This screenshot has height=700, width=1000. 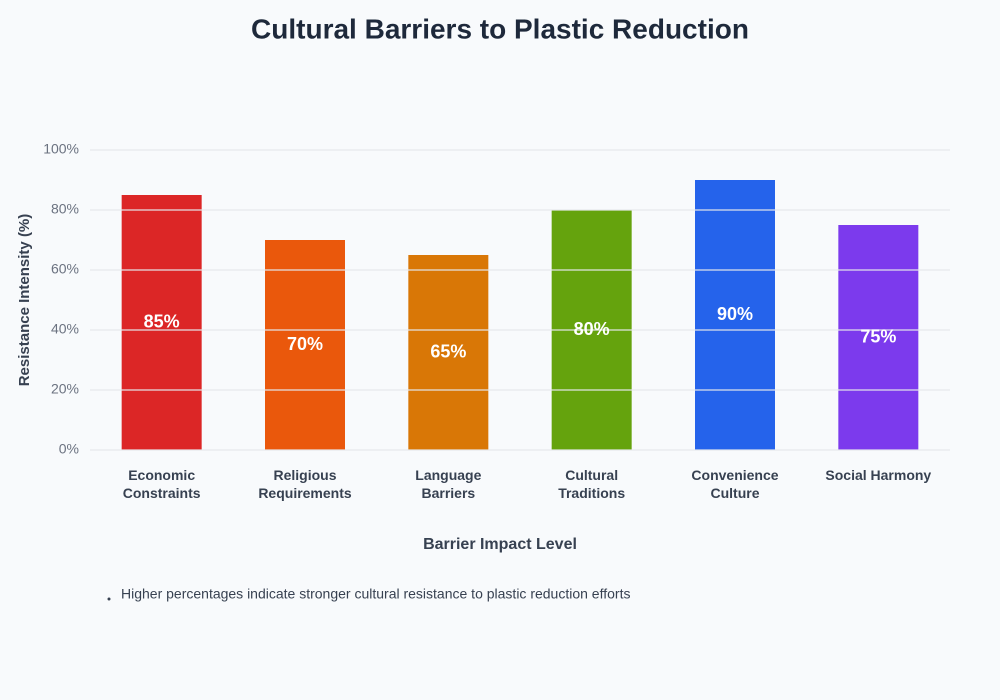 What do you see at coordinates (500, 544) in the screenshot?
I see `x-axis-title: Barrier Impact Level` at bounding box center [500, 544].